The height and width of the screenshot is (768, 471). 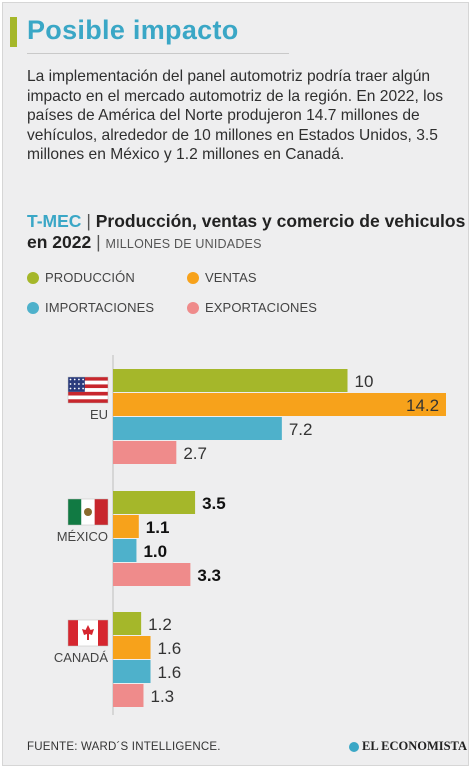 I want to click on data-label: 3.5, so click(x=214, y=503).